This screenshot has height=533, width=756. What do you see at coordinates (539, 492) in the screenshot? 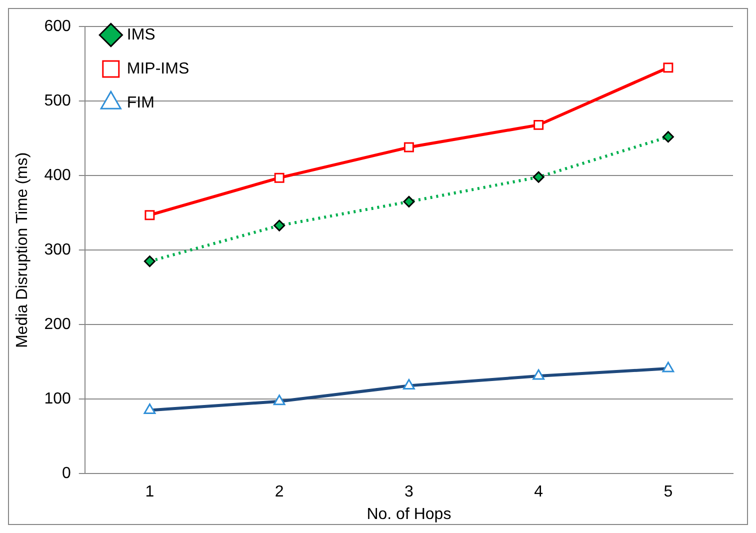
I see `x-tick-label: 4` at bounding box center [539, 492].